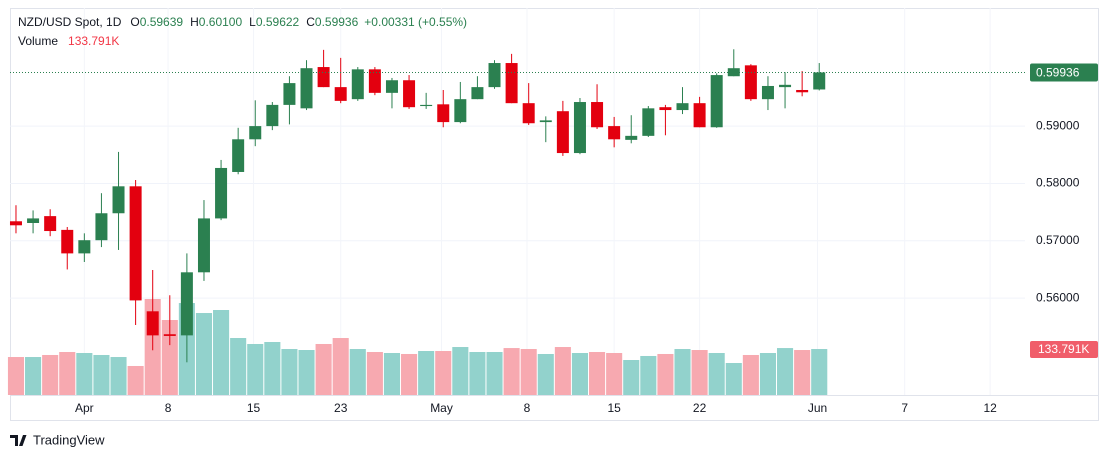 The width and height of the screenshot is (1108, 459). I want to click on volume-last-box, so click(1064, 350).